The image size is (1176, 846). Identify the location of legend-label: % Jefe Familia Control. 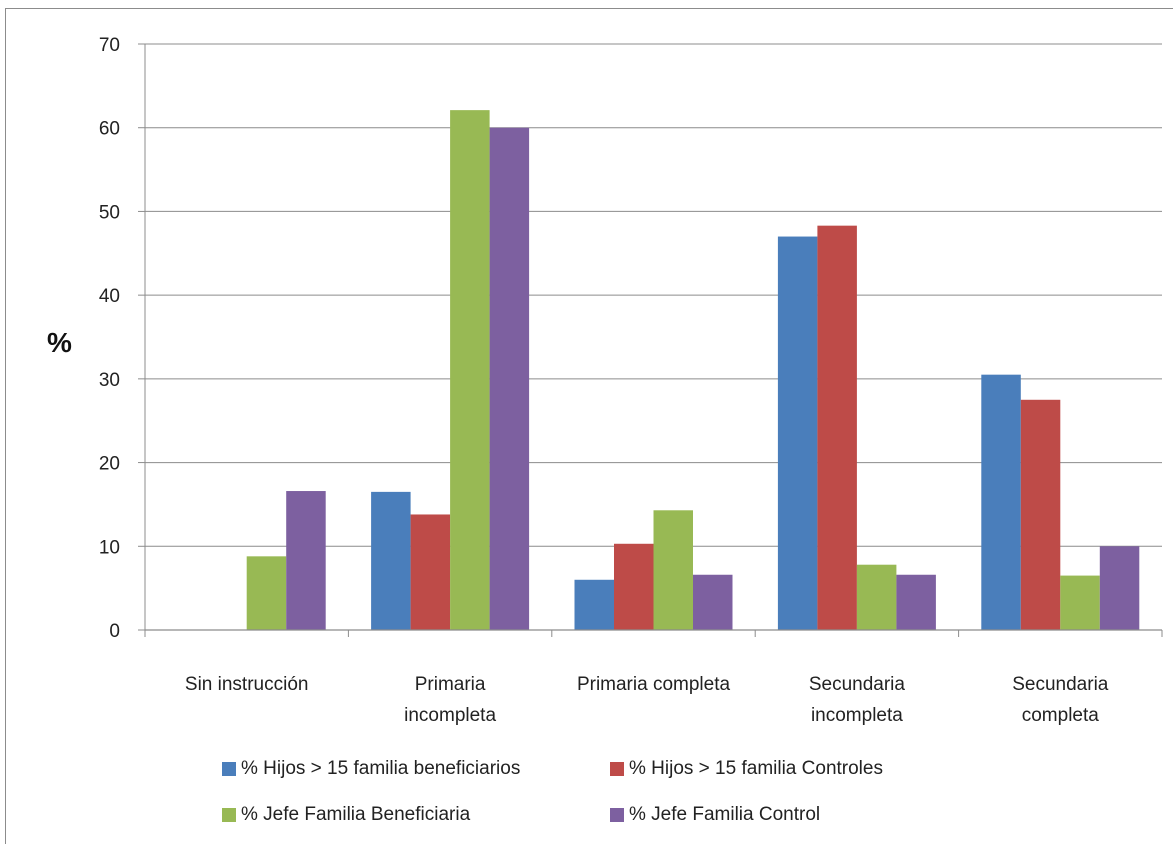
(725, 814).